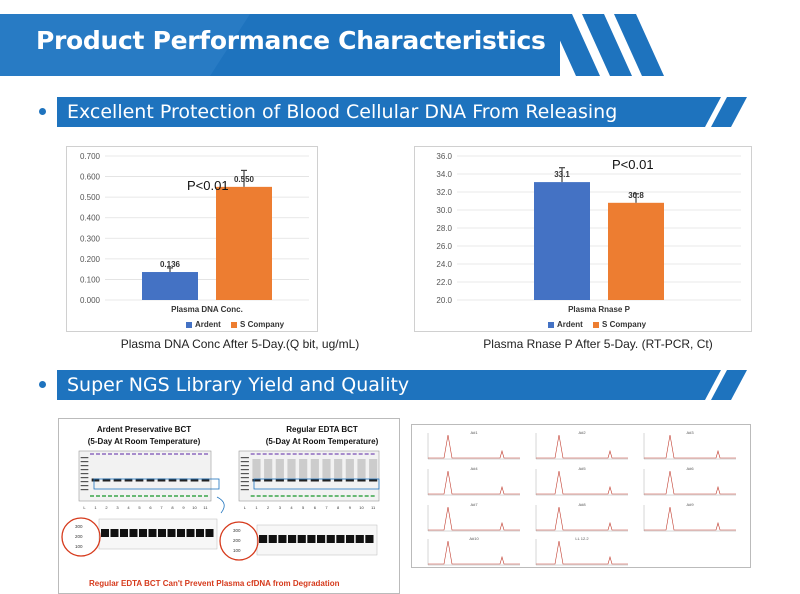  Describe the element at coordinates (90, 218) in the screenshot. I see `y-tick-label: 0.400` at that location.